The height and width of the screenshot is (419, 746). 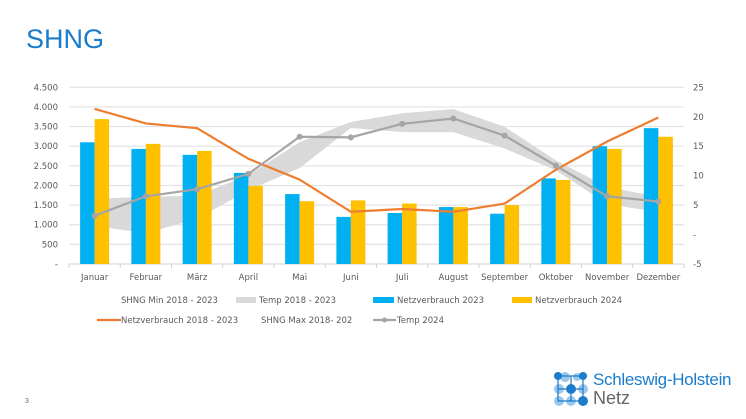 I want to click on y-left-tick-label: 2.500, so click(x=46, y=167).